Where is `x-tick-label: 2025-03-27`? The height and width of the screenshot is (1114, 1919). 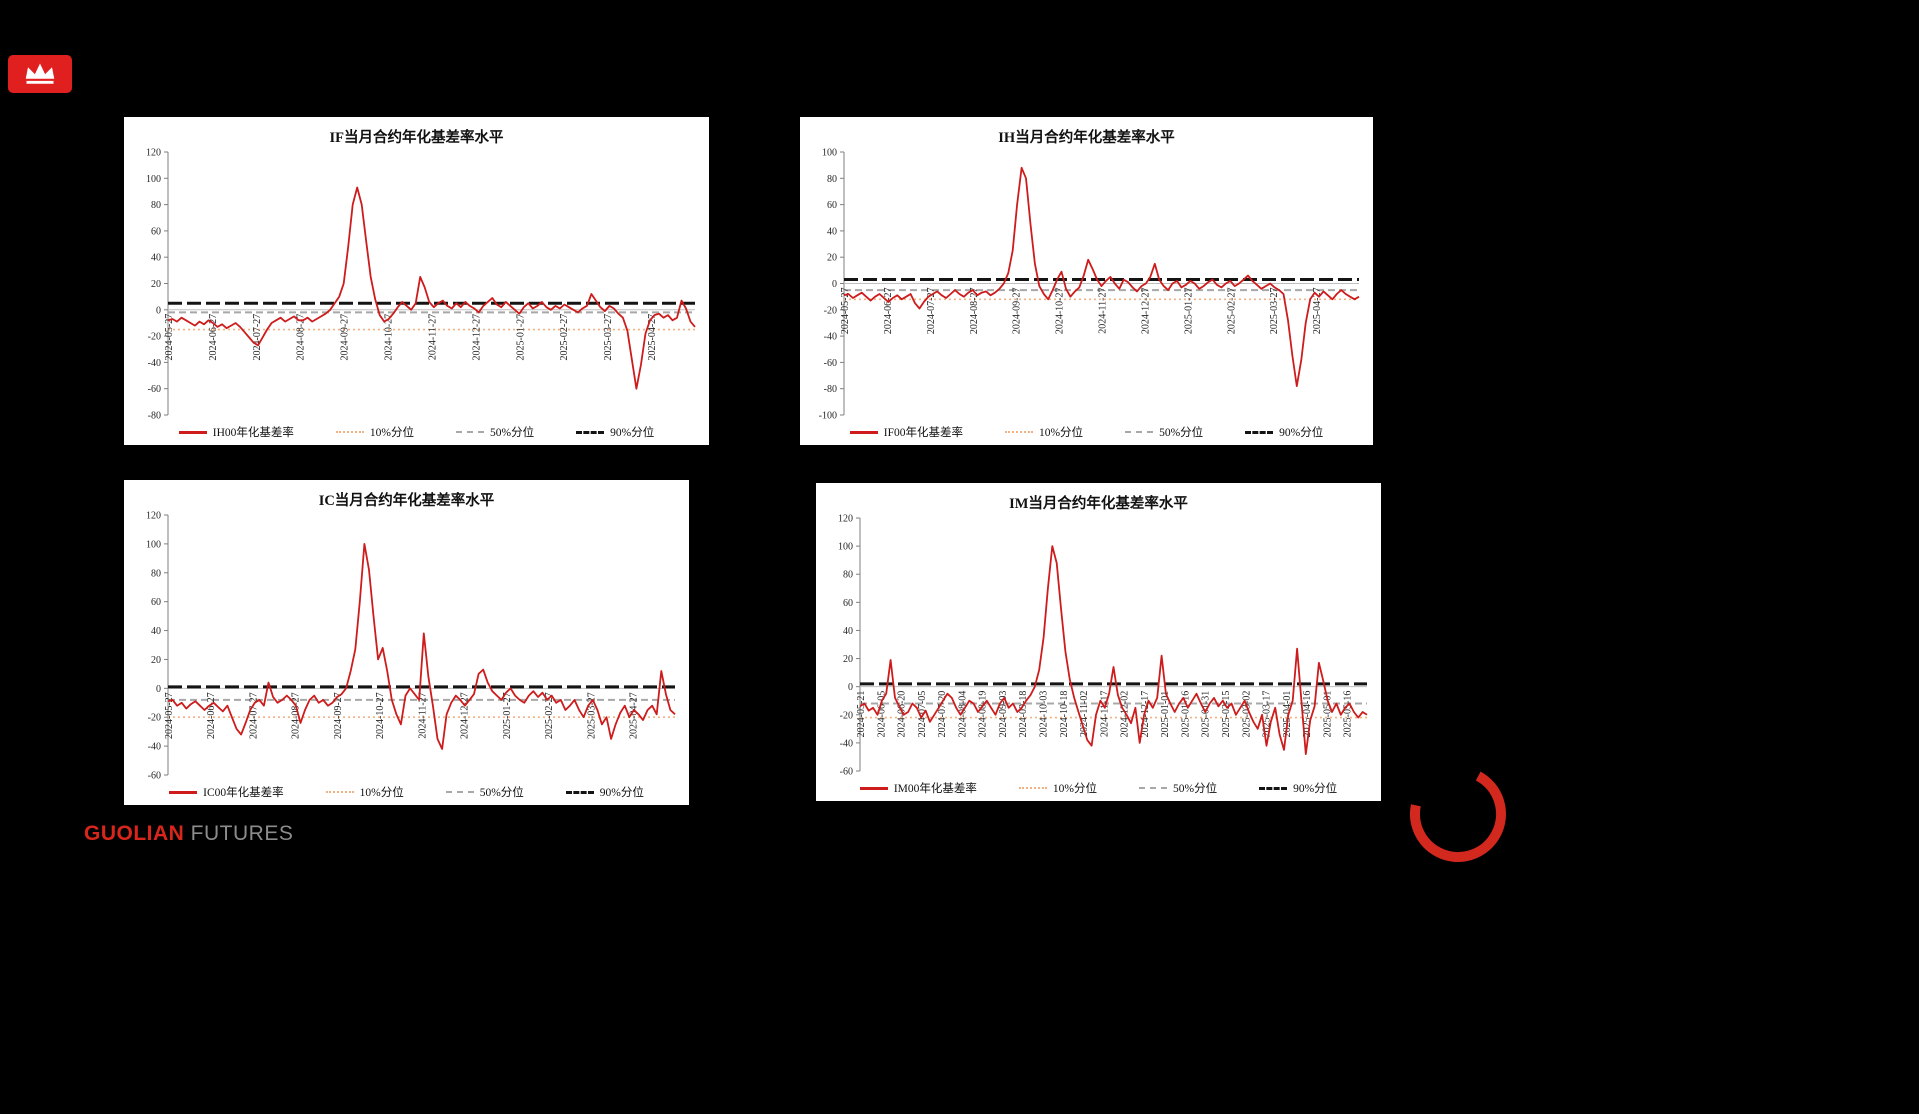
x-tick-label: 2025-03-27 is located at coordinates (592, 715).